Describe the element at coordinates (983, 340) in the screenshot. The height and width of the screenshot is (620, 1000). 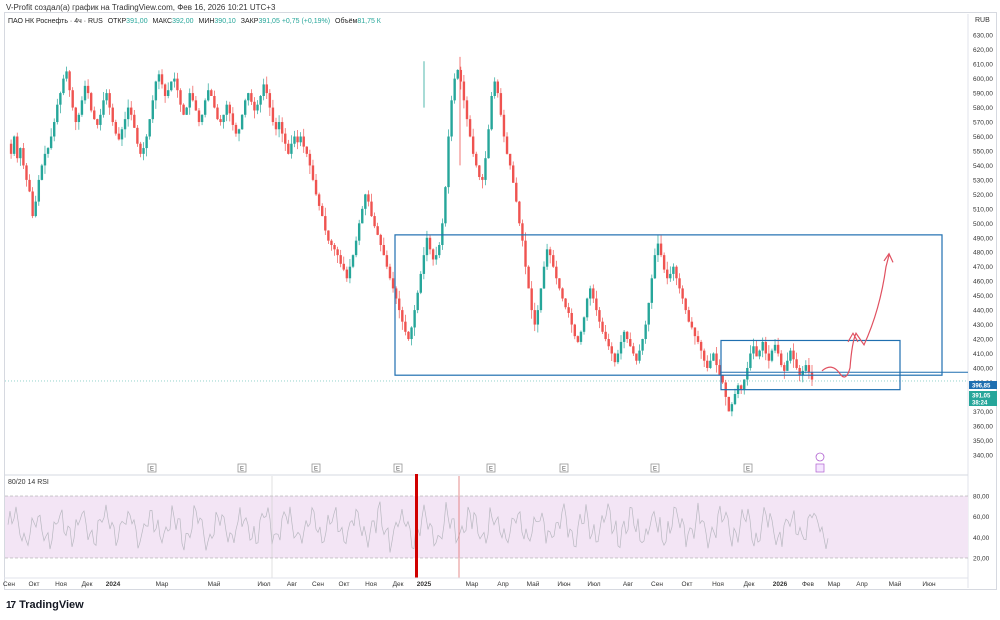
I see `y-tick-label: 420,00` at that location.